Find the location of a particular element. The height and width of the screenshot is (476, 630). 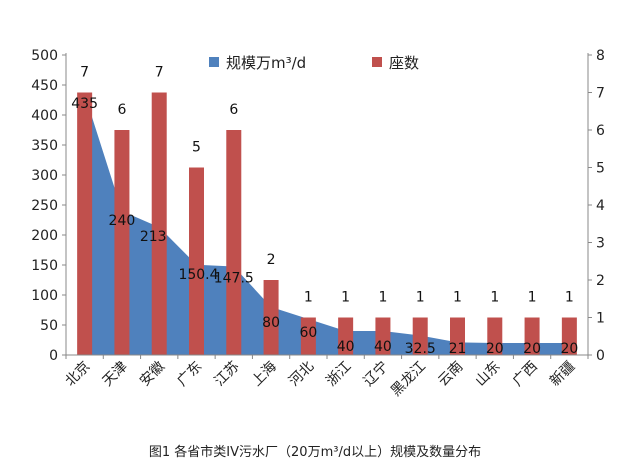

left-tick-label: 50 is located at coordinates (49, 326).